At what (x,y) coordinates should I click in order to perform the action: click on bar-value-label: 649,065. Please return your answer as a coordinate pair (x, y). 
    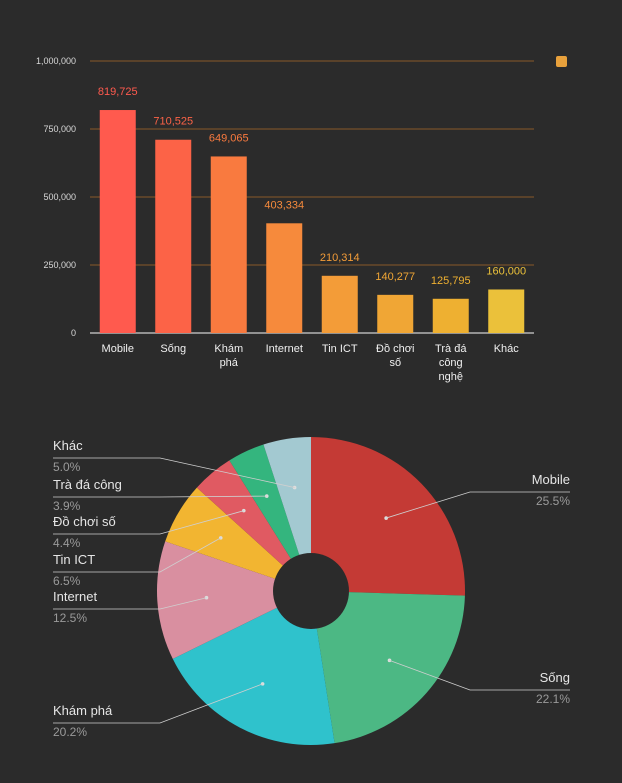
    Looking at the image, I should click on (229, 138).